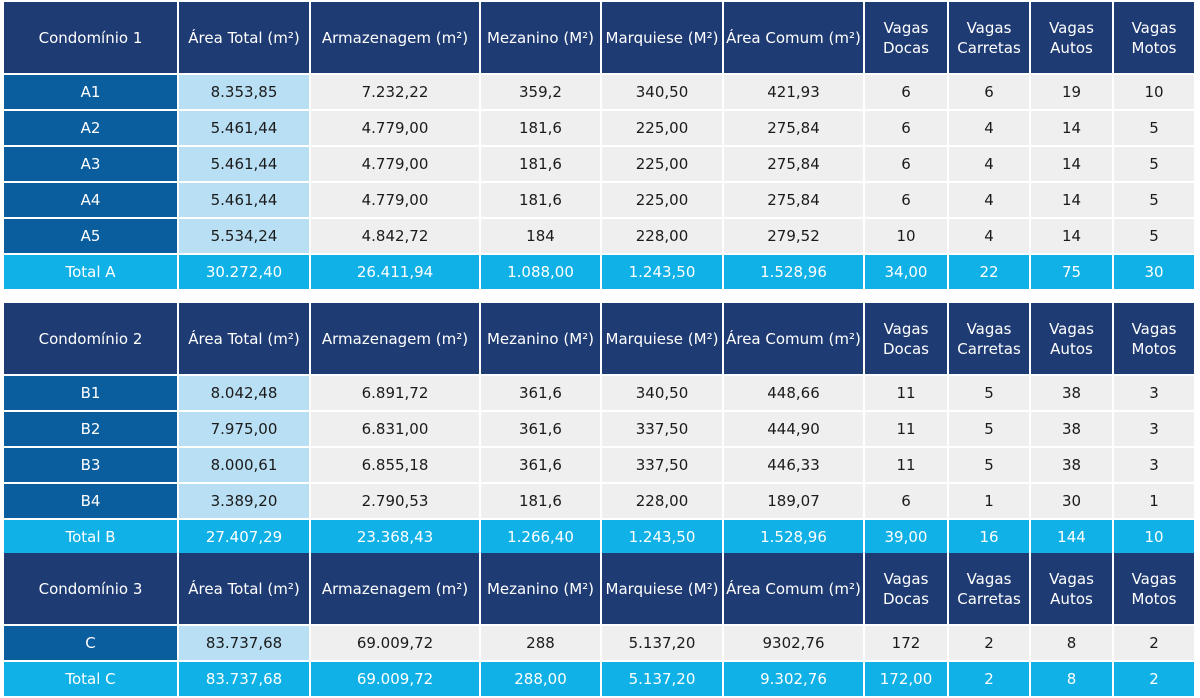 Image resolution: width=1200 pixels, height=698 pixels. What do you see at coordinates (90, 92) in the screenshot?
I see `unit-name: A1` at bounding box center [90, 92].